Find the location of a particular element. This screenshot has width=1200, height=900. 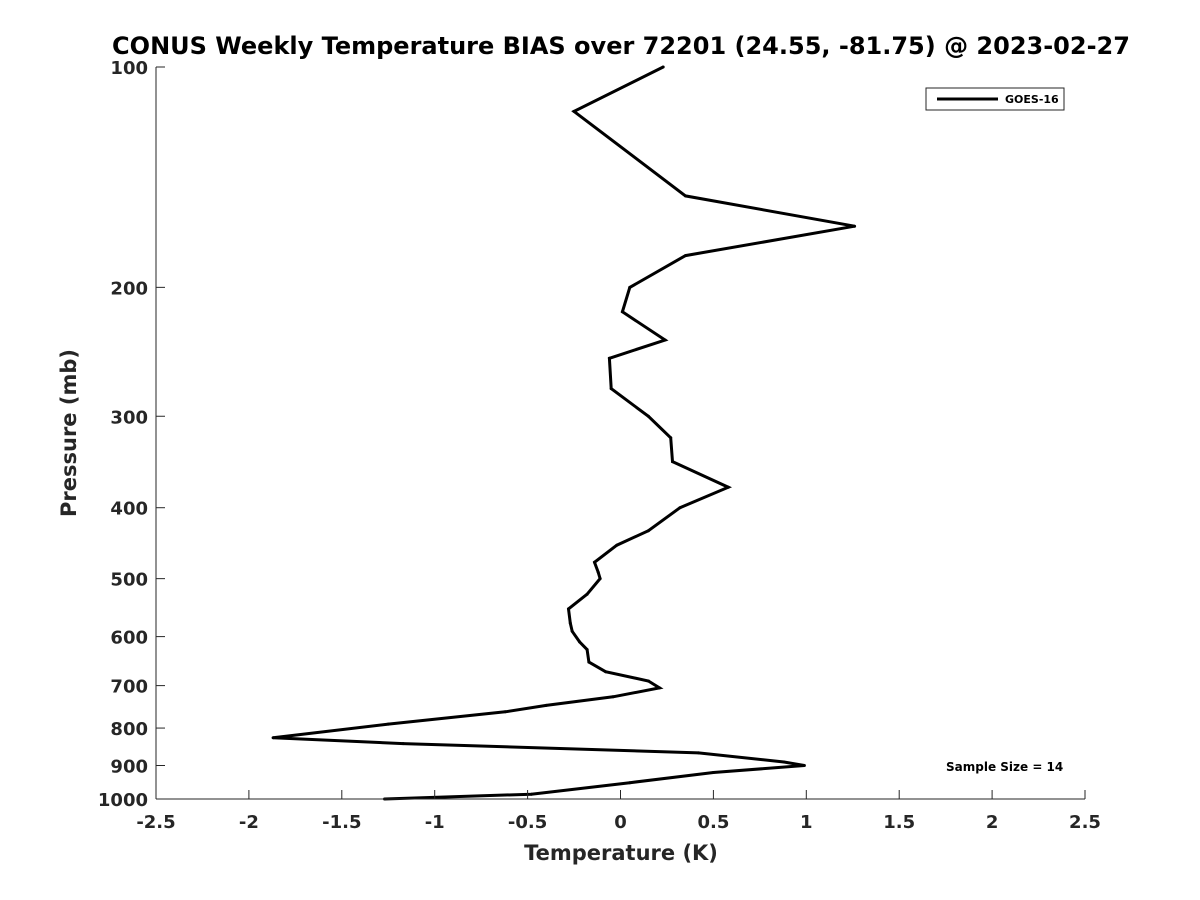

legend: GOES-16 is located at coordinates (995, 99).